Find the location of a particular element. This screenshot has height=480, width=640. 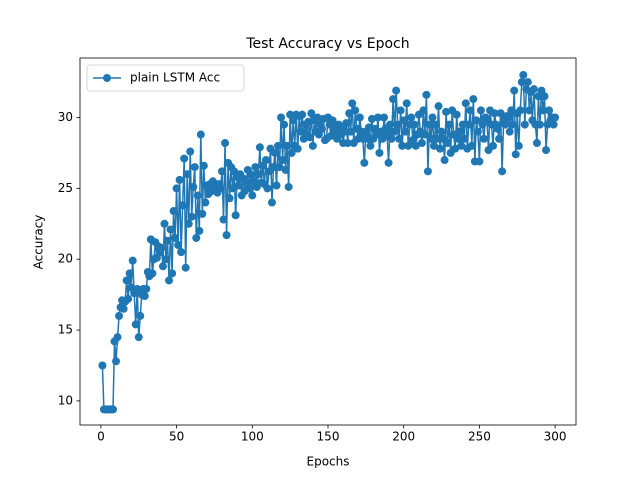

x-tick-label: 100 is located at coordinates (252, 437).